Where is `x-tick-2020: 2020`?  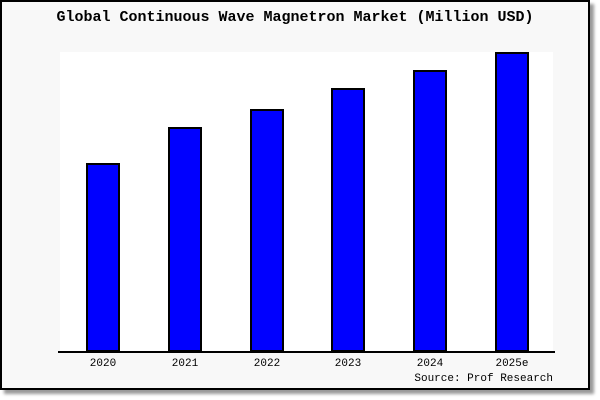 x-tick-2020: 2020 is located at coordinates (103, 364).